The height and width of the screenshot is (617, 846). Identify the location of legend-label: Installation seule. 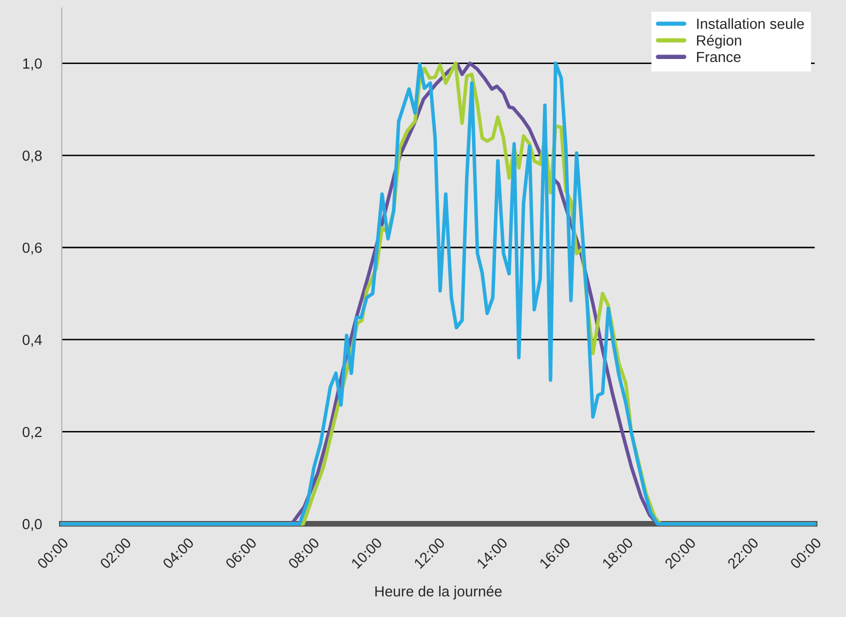
(750, 23).